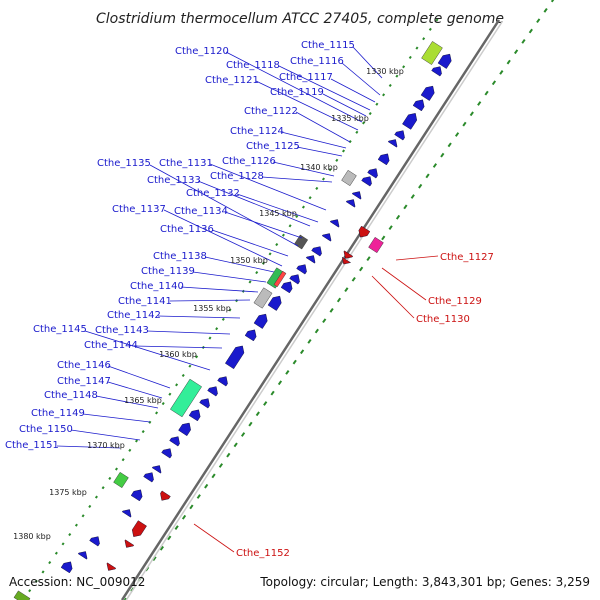 This screenshot has width=600, height=600. Describe the element at coordinates (58, 413) in the screenshot. I see `gene-label: Cthe_1149` at that location.